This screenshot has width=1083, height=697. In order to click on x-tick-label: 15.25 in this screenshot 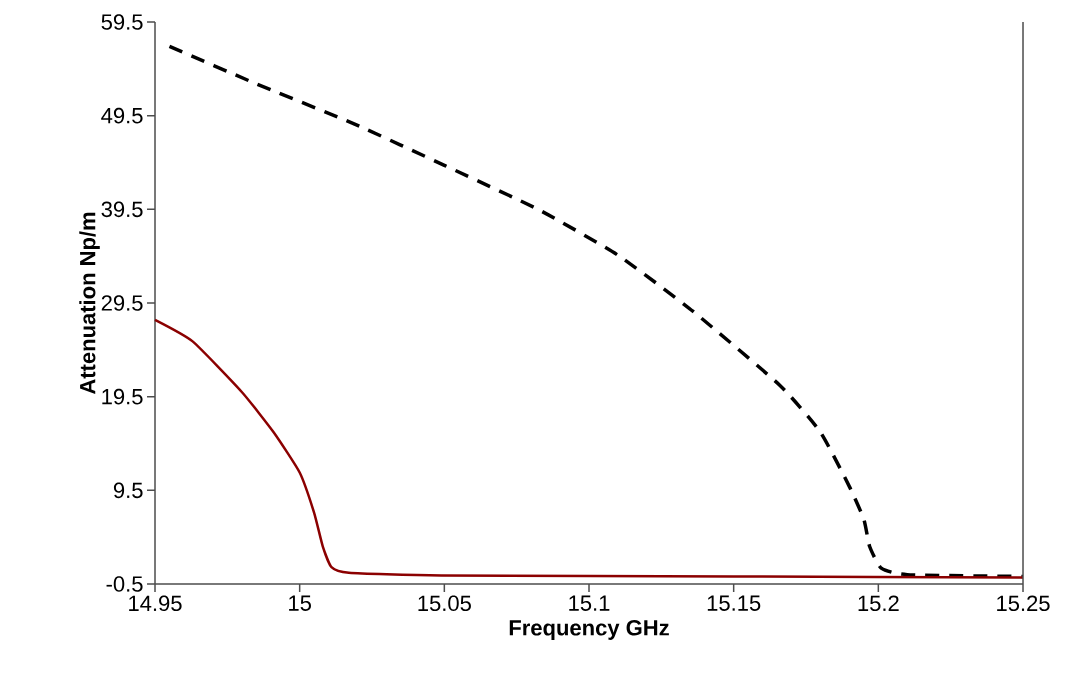, I will do `click(1023, 603)`.